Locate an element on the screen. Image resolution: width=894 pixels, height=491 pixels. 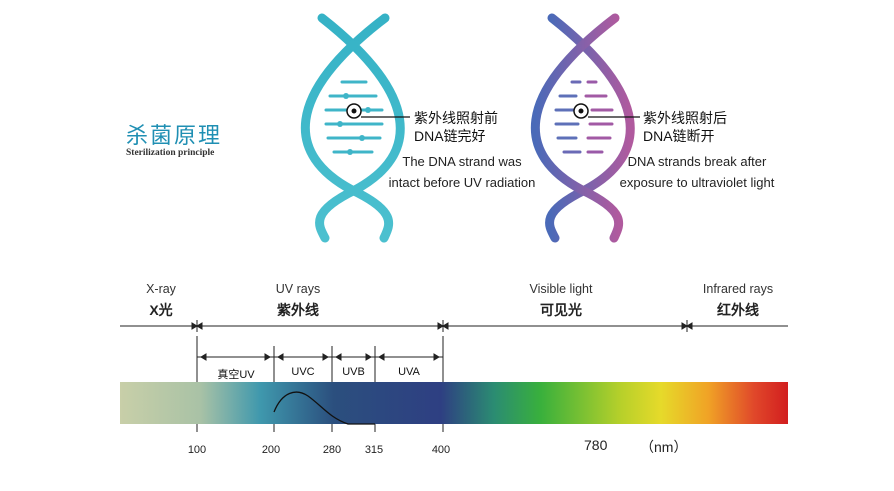
before-caption-1: The DNA strand was is located at coordinates (462, 161).